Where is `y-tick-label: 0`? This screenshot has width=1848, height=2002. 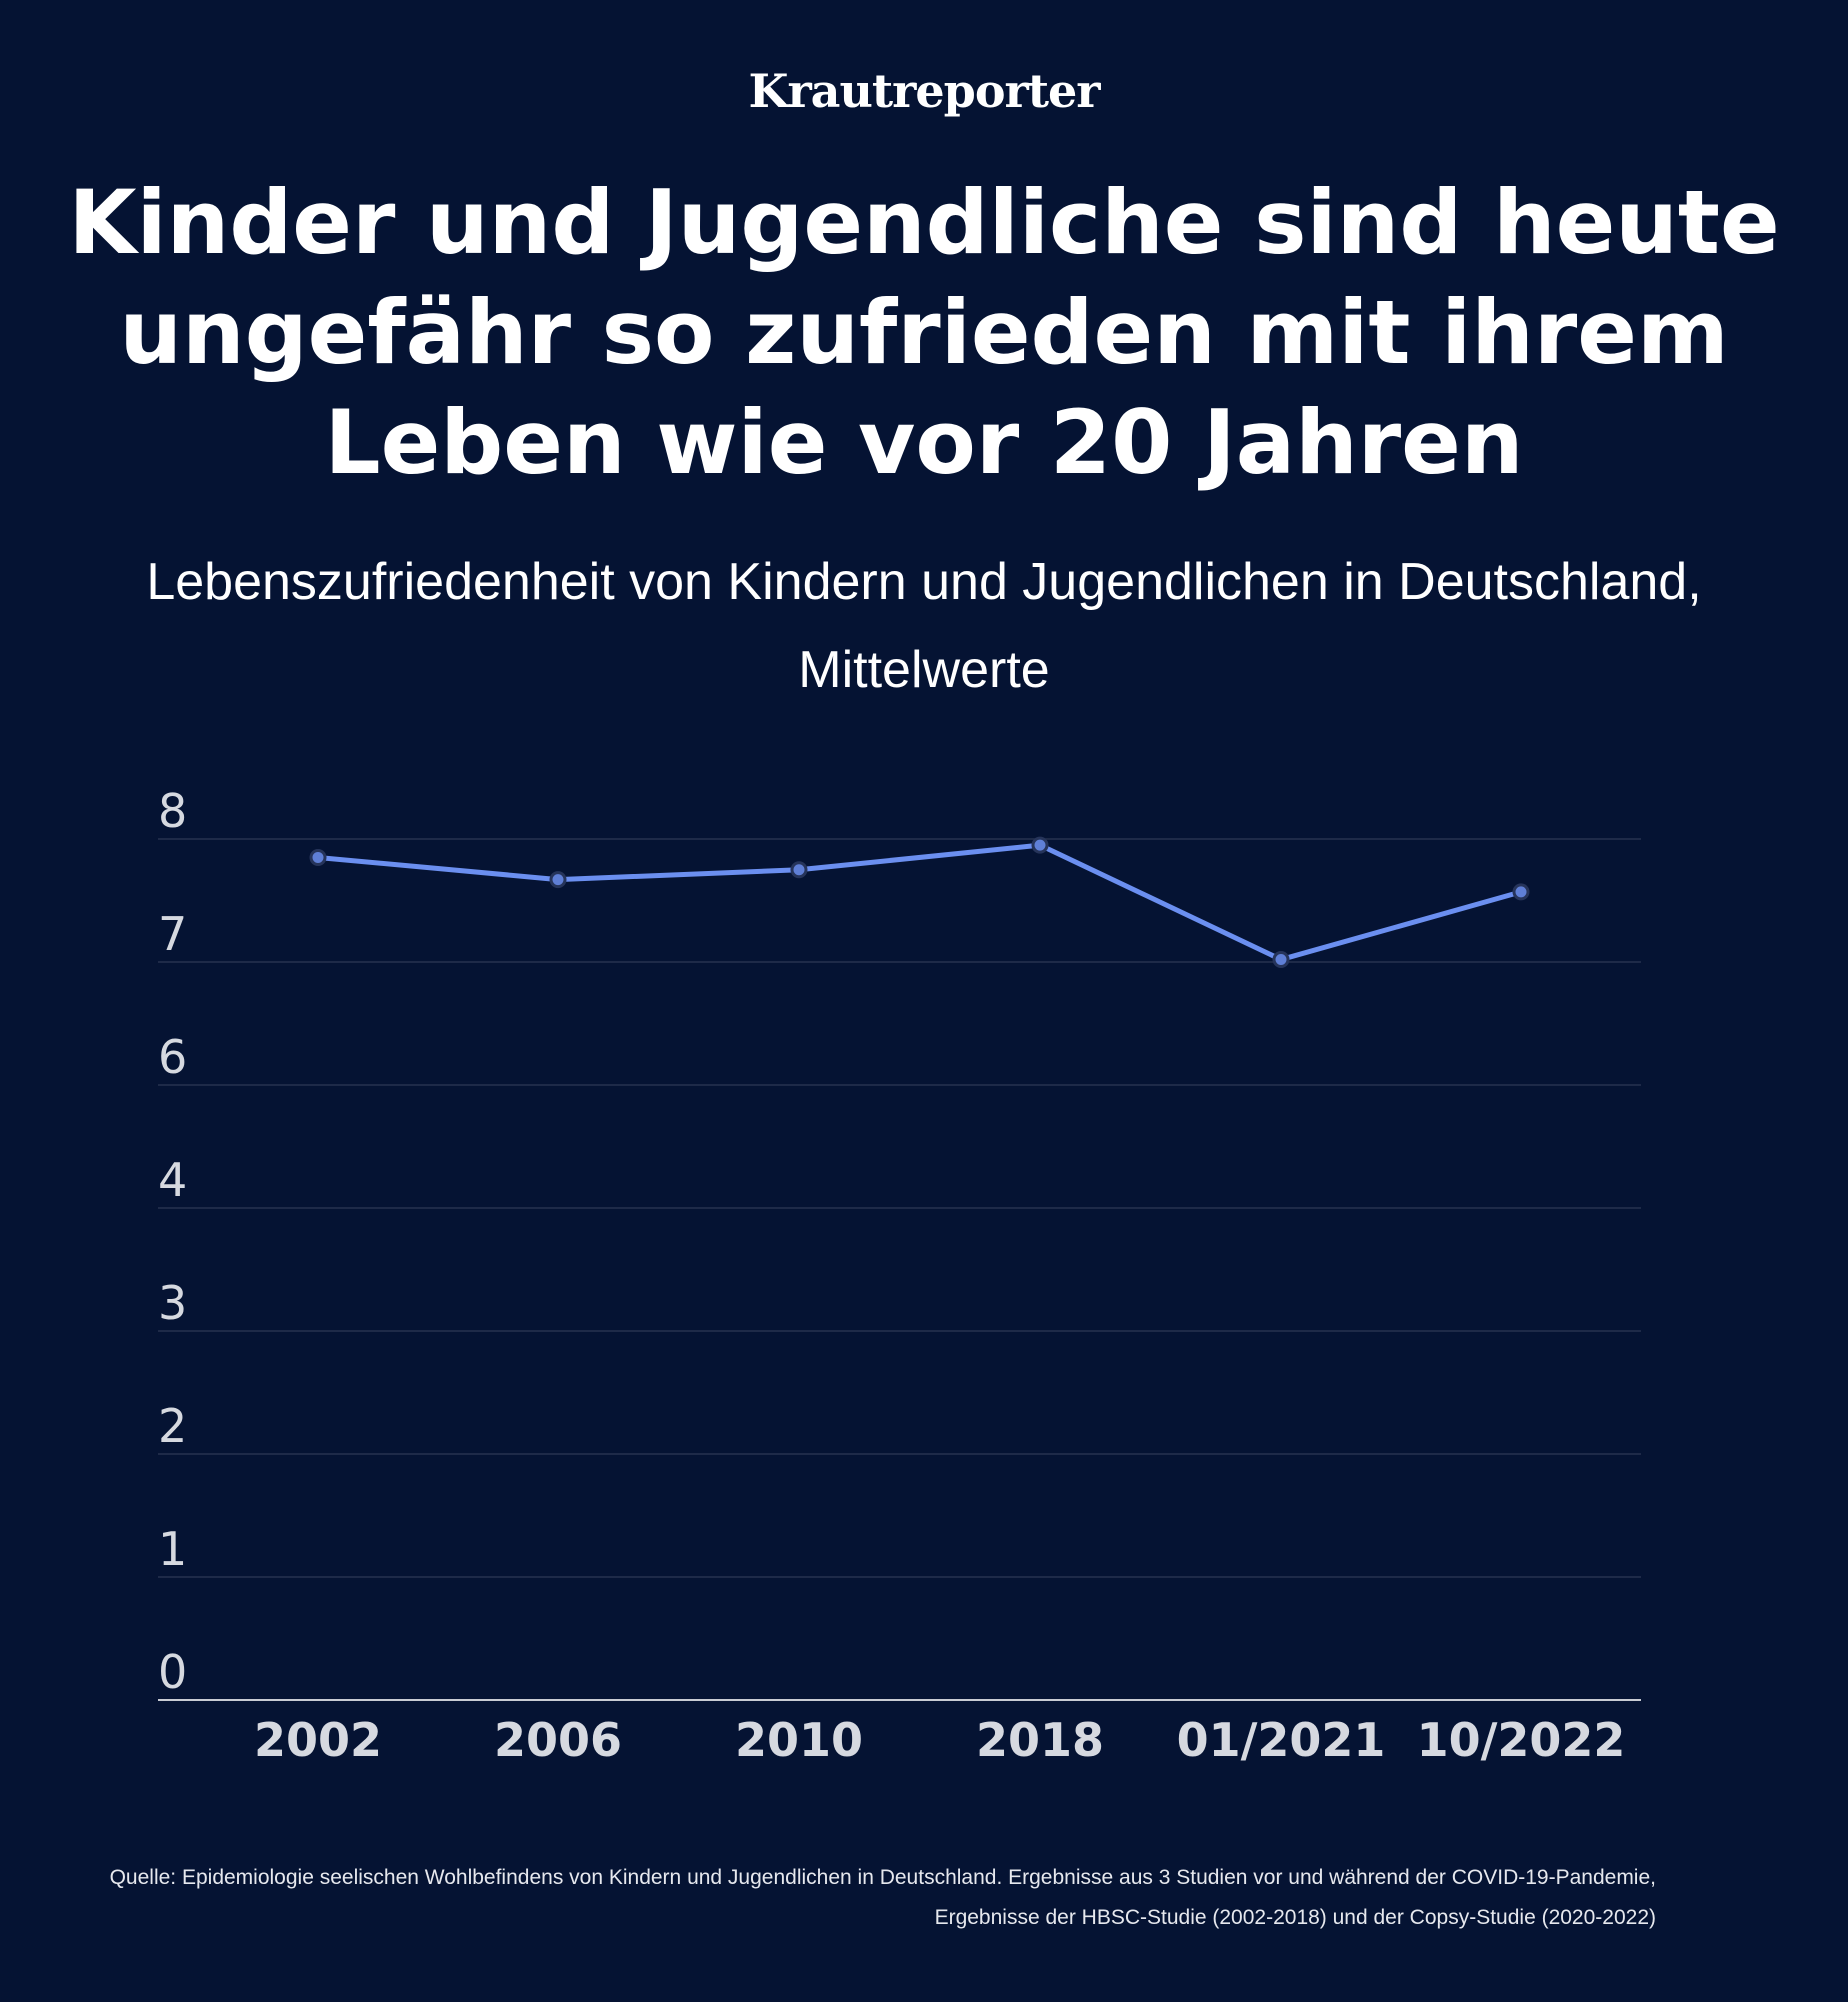
y-tick-label: 0 is located at coordinates (172, 1672).